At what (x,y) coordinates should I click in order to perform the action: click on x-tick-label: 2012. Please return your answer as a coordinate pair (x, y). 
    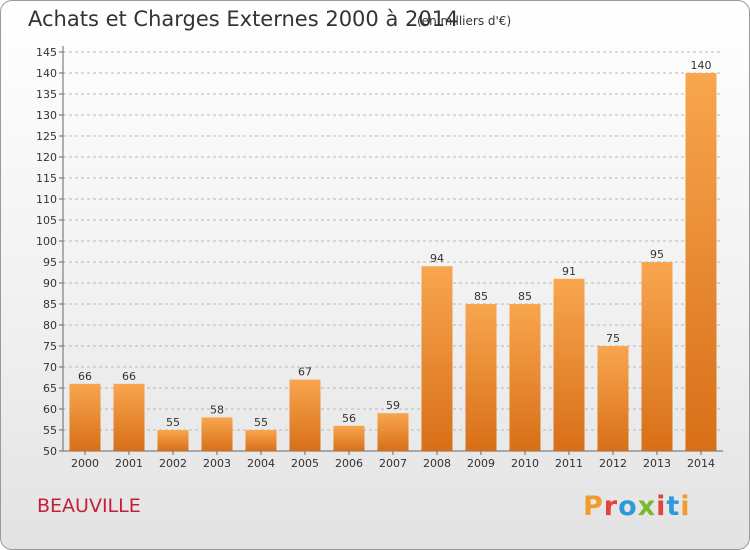
    Looking at the image, I should click on (613, 463).